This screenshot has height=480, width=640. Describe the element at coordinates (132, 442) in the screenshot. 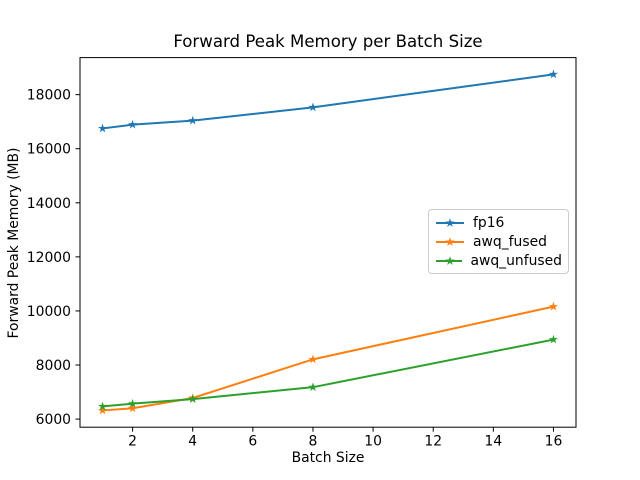

I see `x-tick-label: 2` at that location.